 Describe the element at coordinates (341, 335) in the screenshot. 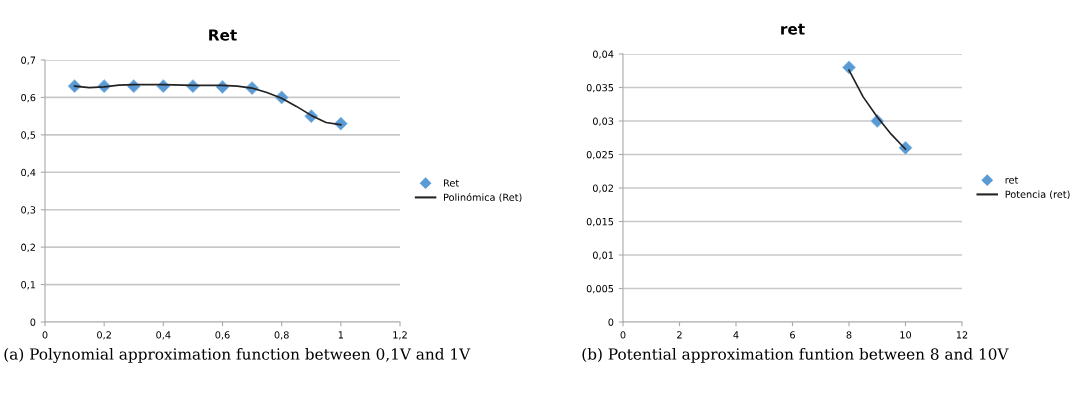

I see `x-tick-label: 1` at that location.